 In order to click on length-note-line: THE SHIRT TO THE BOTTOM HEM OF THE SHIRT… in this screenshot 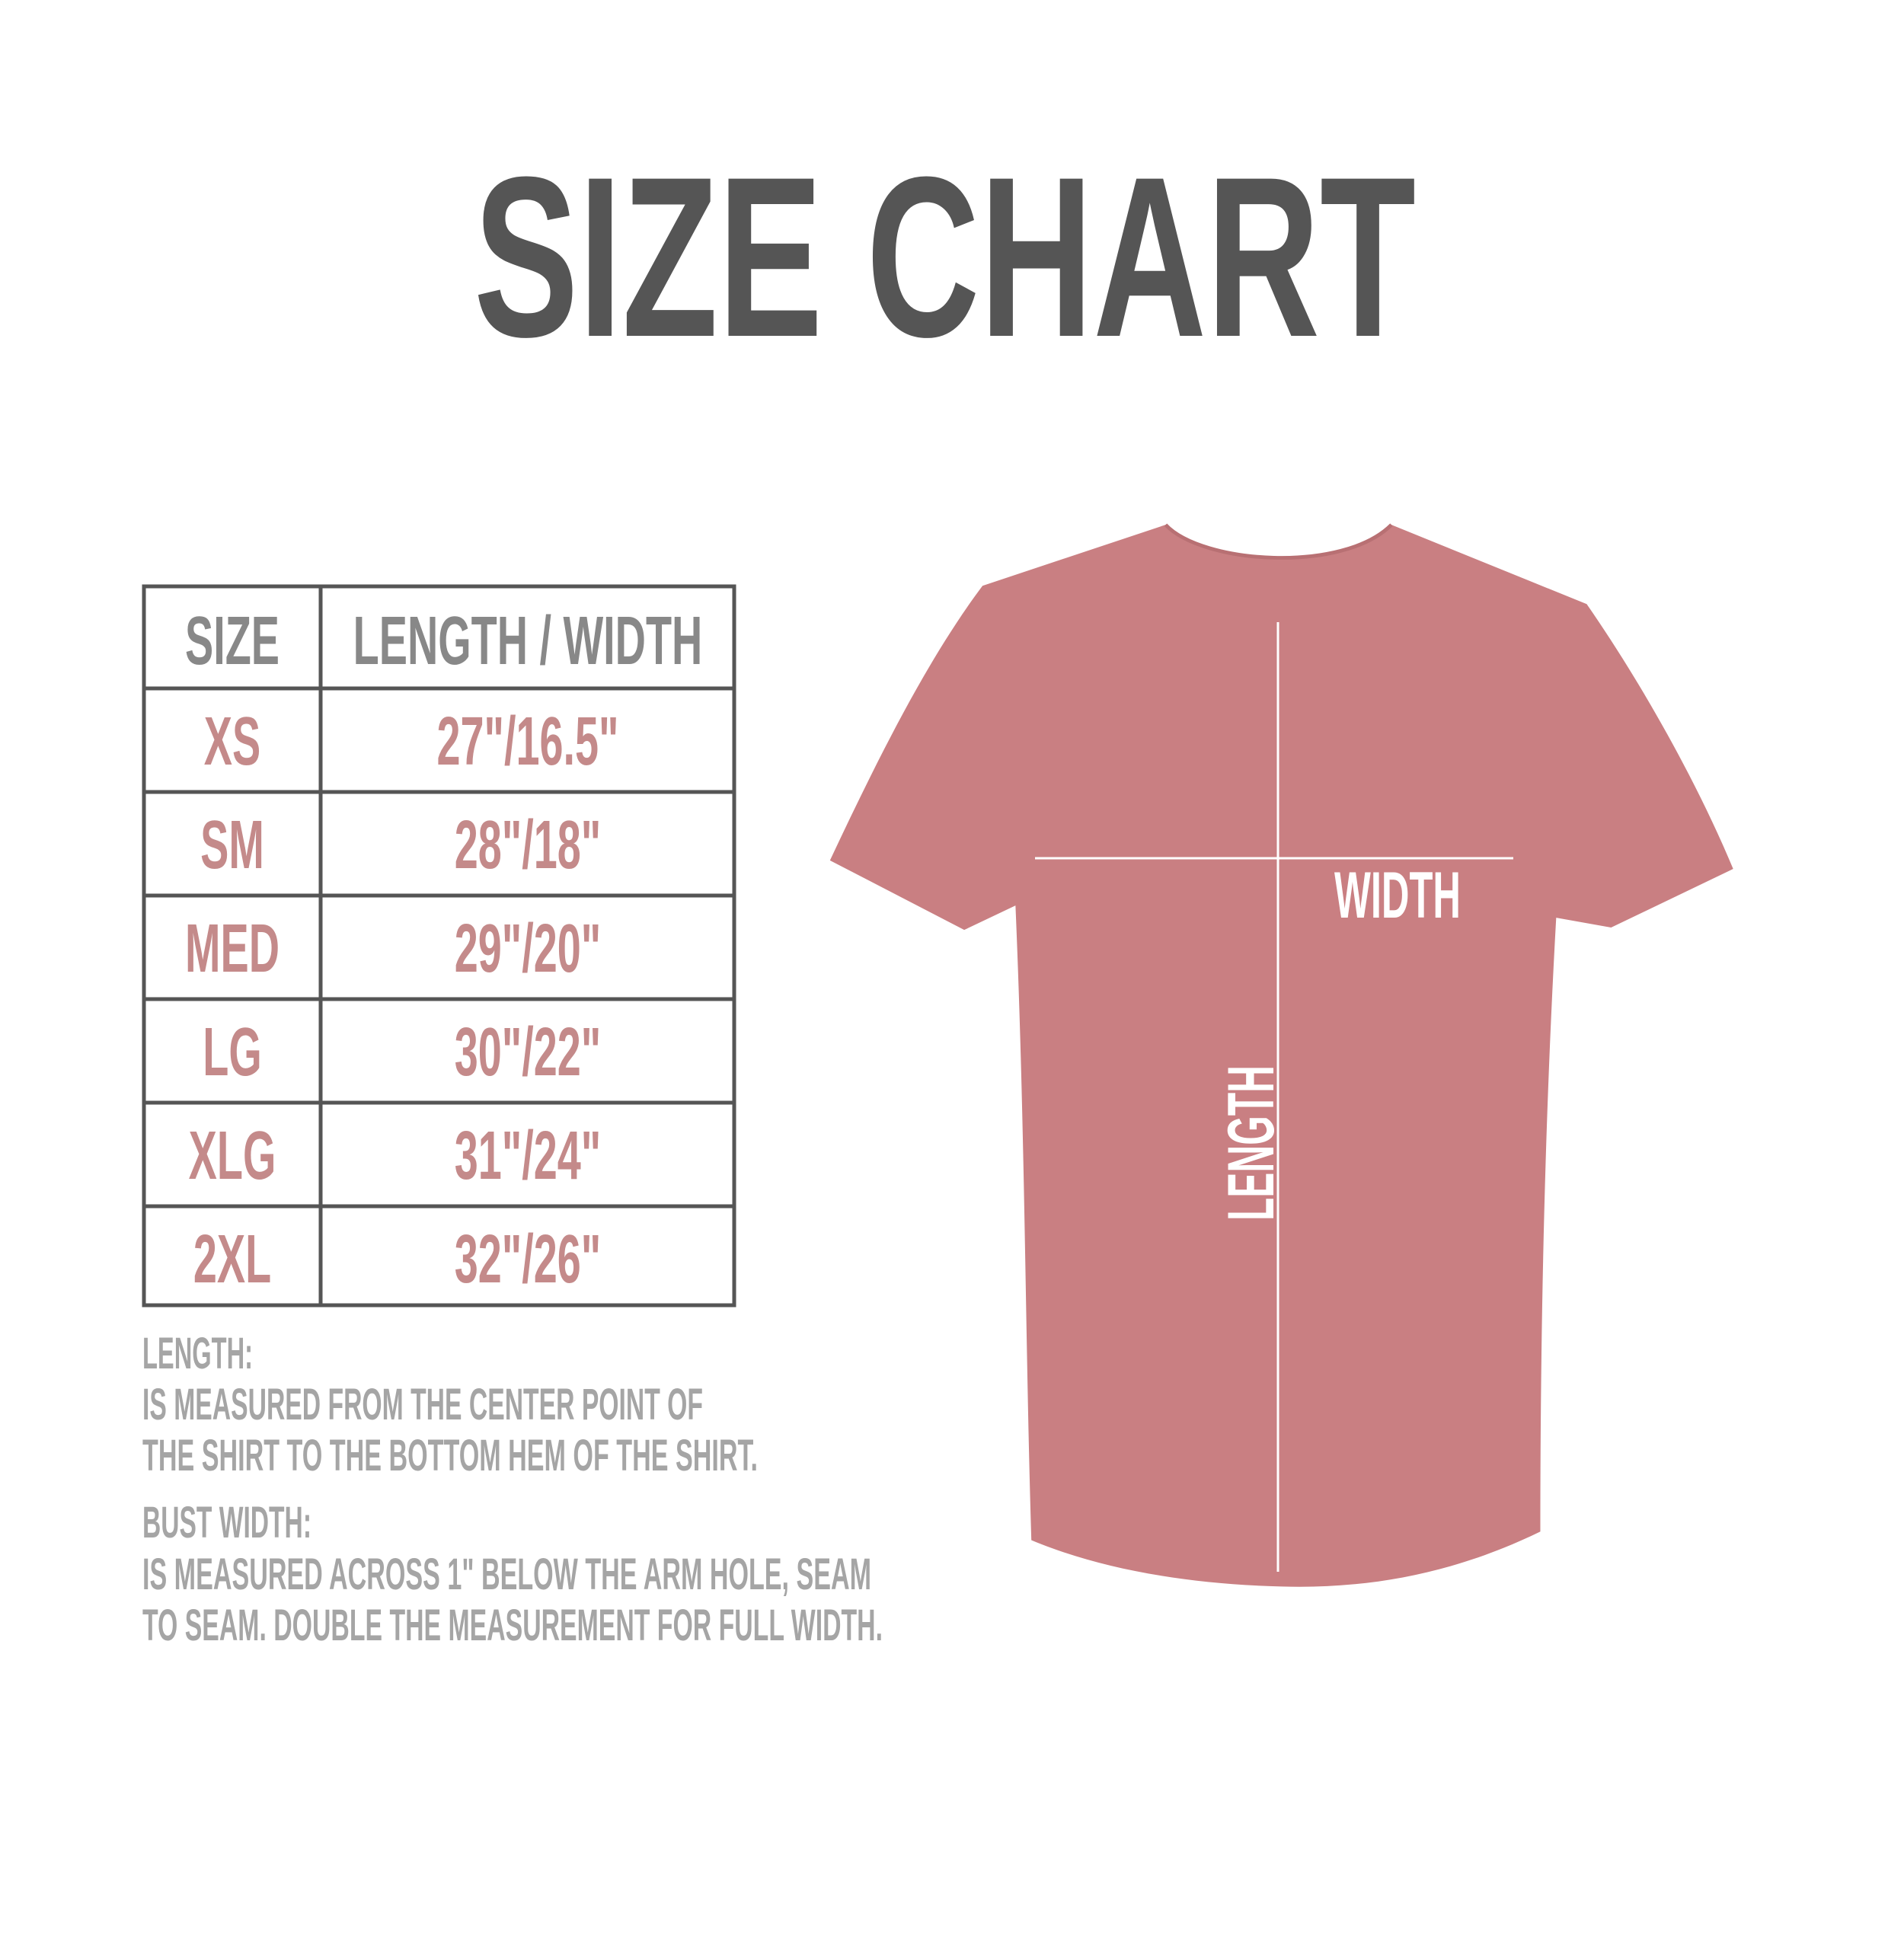, I will do `click(450, 1455)`.